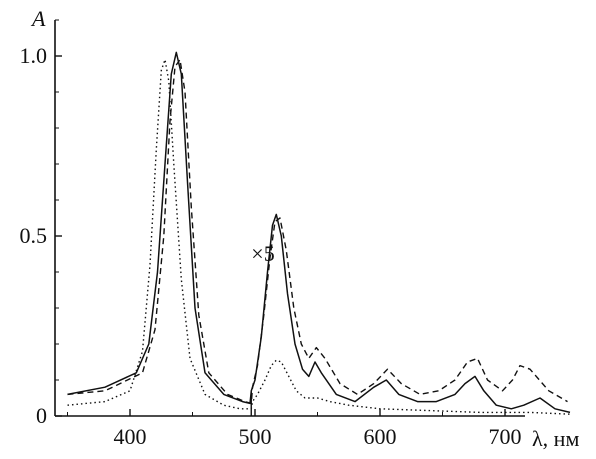 This screenshot has width=596, height=459. Describe the element at coordinates (34, 235) in the screenshot. I see `y-tick-label: 0.5` at that location.